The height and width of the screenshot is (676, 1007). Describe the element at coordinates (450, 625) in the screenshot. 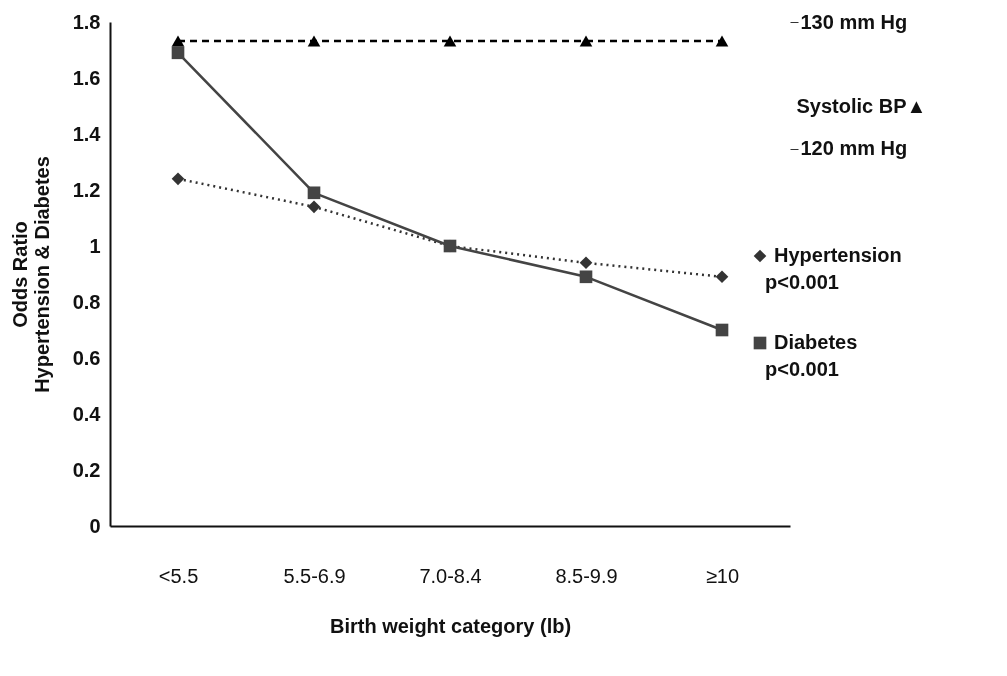

I see `x-axis-title: Birth weight category (lb)` at that location.